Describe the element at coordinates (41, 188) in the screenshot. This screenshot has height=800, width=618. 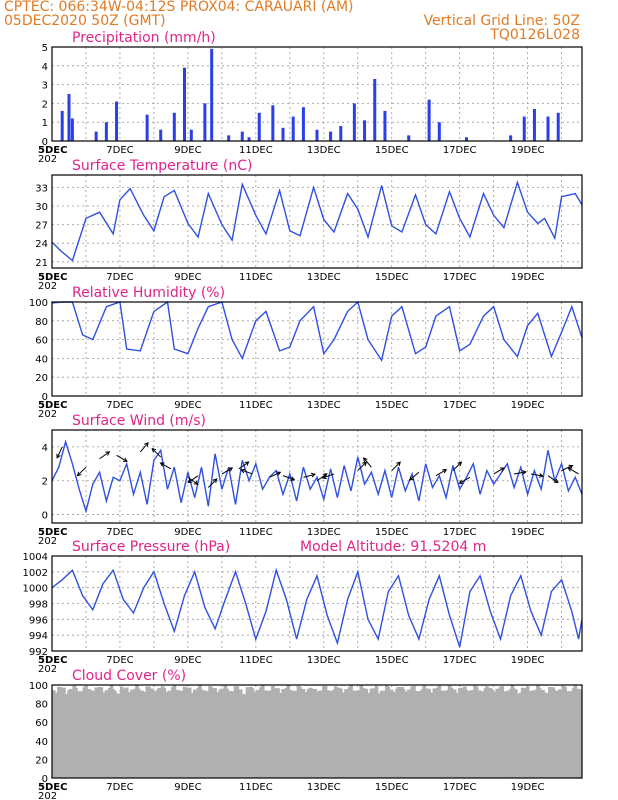
I see `y-tick-label: 33` at that location.